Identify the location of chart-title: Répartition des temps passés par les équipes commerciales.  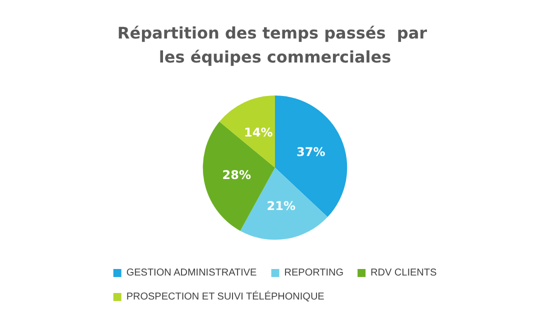
(275, 45).